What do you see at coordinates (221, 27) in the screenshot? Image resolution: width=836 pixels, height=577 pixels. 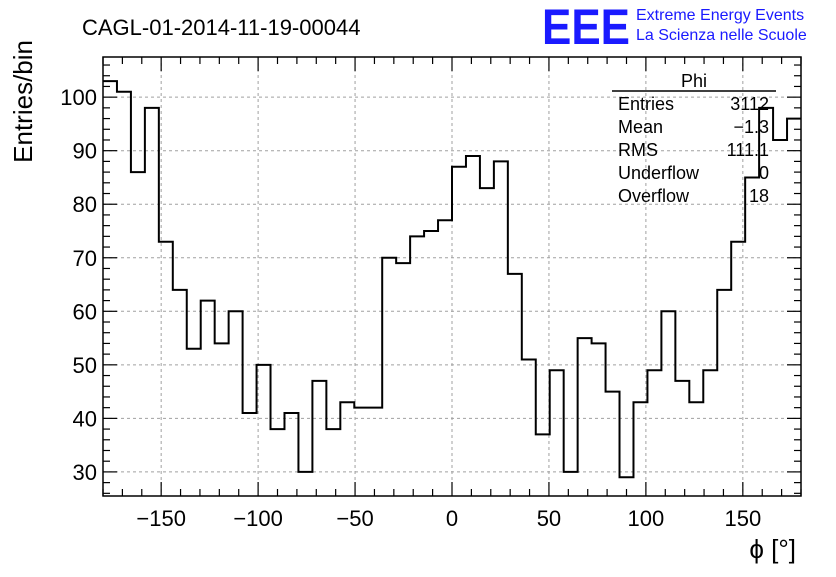 I see `chart-title: CAGL-01-2014-11-19-00044` at bounding box center [221, 27].